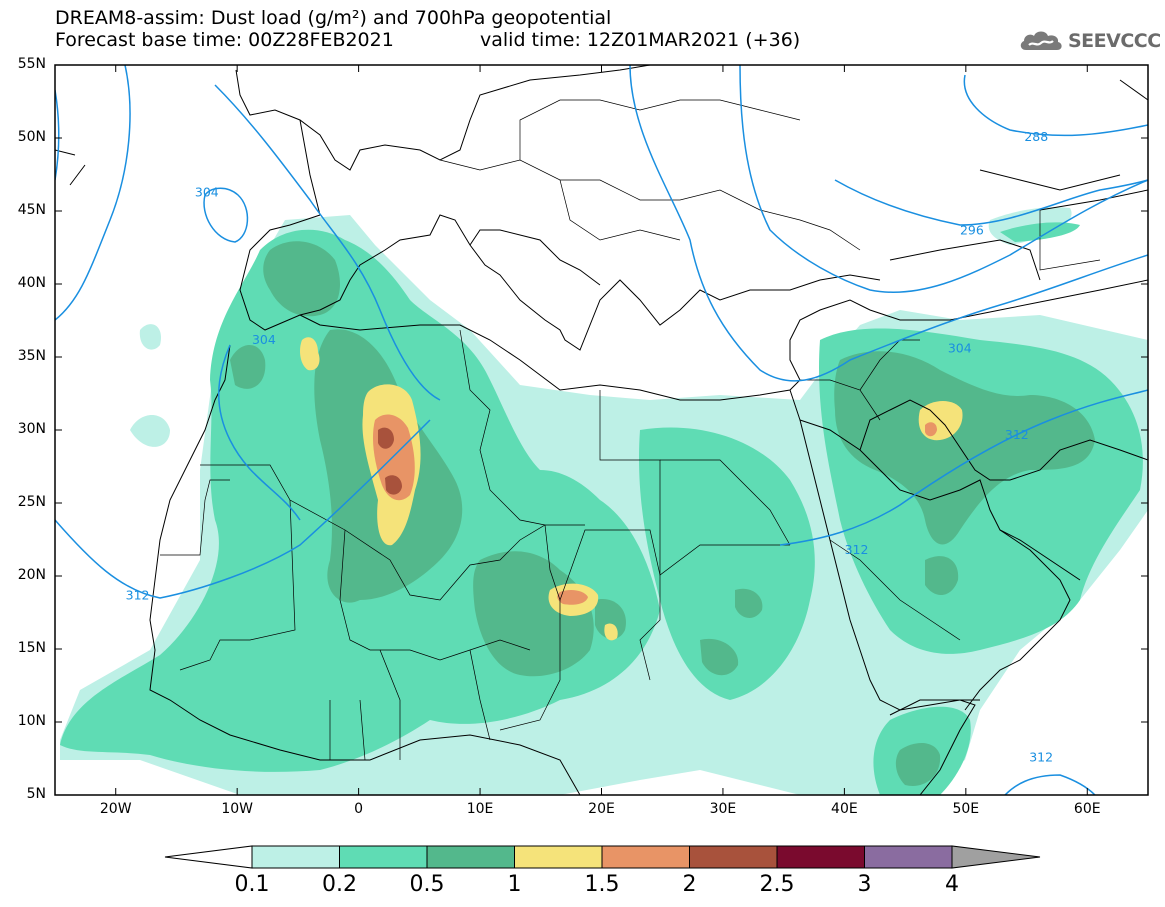  Describe the element at coordinates (31, 575) in the screenshot. I see `lat-tick-label: 20N` at that location.